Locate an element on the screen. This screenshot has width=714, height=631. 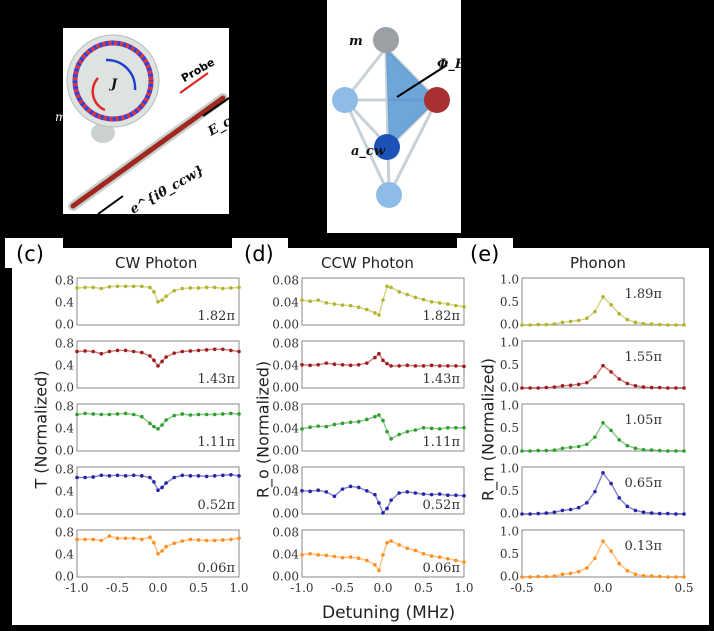
y-tick-label: 0.5 is located at coordinates (509, 428).